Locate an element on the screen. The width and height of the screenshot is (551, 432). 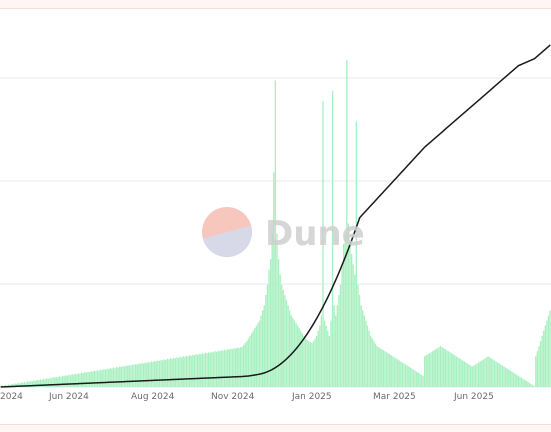
dune-logo-icon is located at coordinates (227, 232).